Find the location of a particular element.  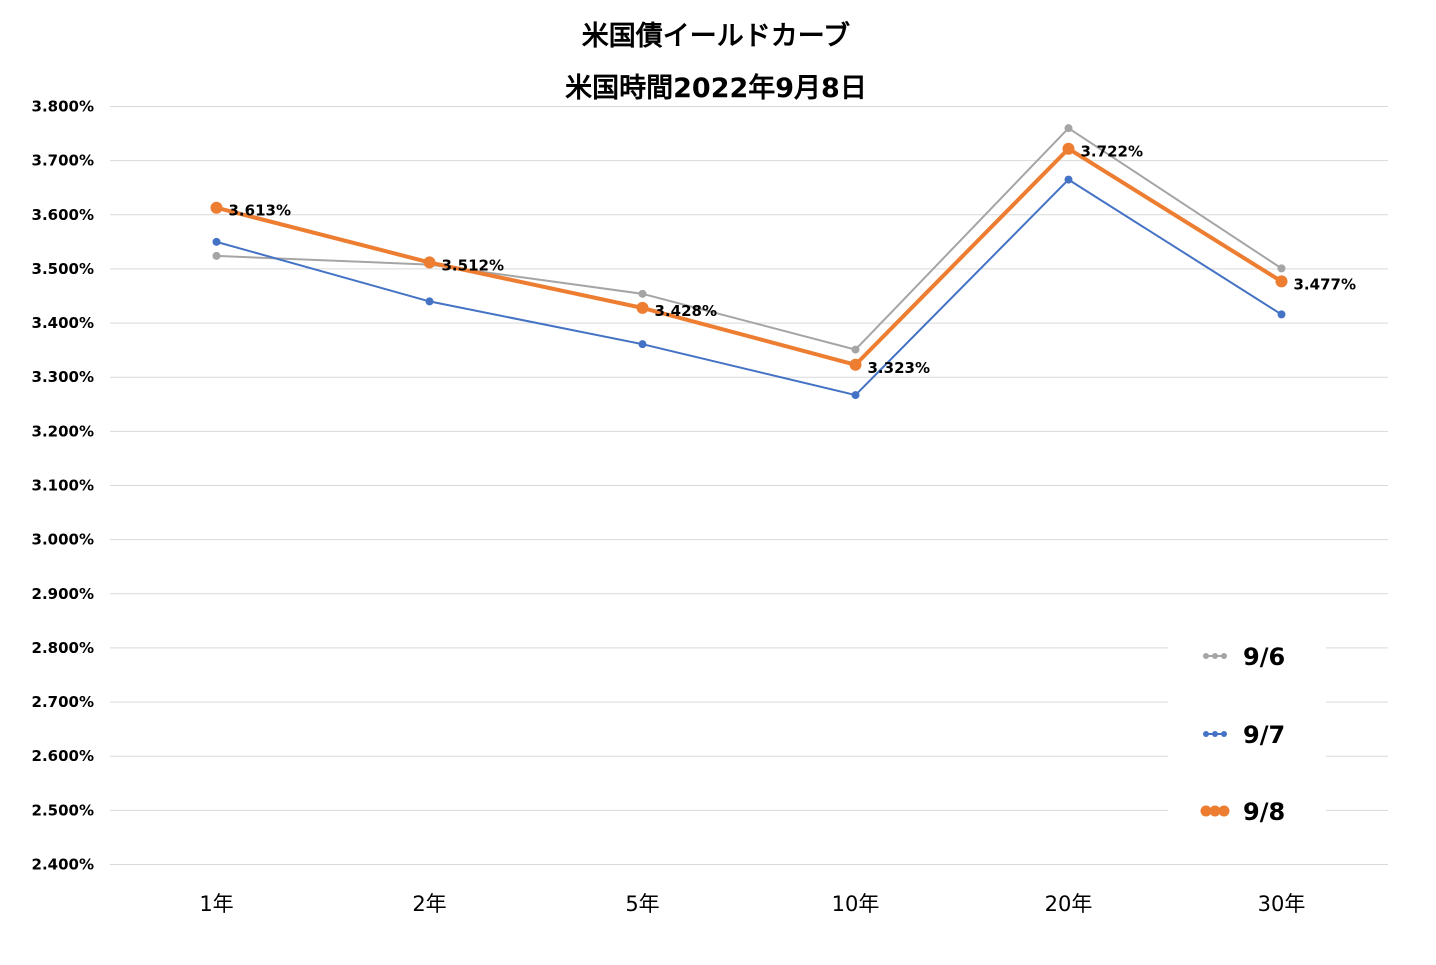

y-tick-label: 3.800% is located at coordinates (63, 107).